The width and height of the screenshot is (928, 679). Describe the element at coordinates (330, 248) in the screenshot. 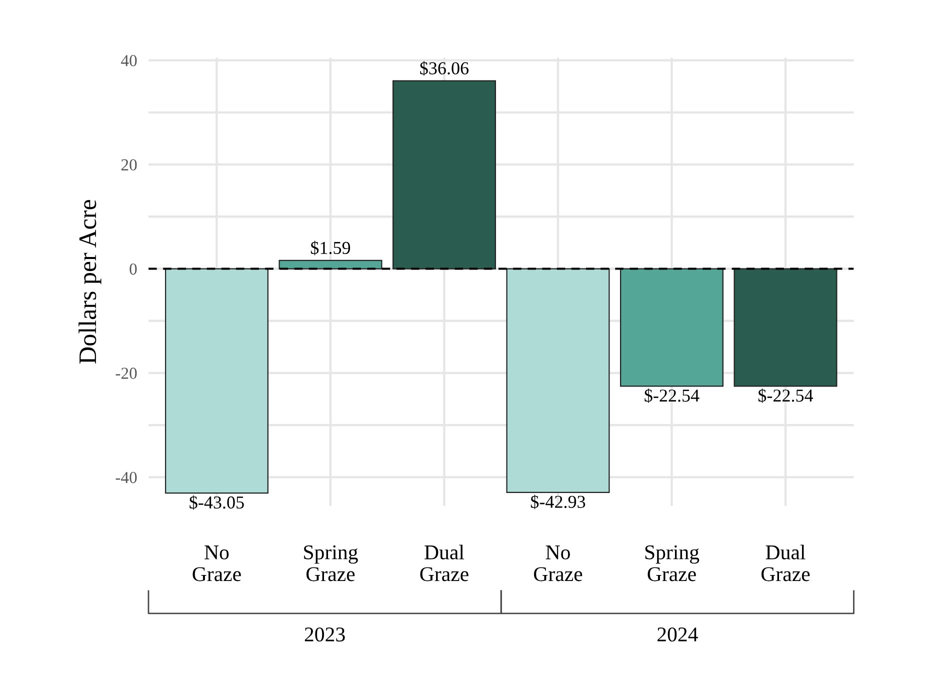

I see `data-label: $1.59` at that location.